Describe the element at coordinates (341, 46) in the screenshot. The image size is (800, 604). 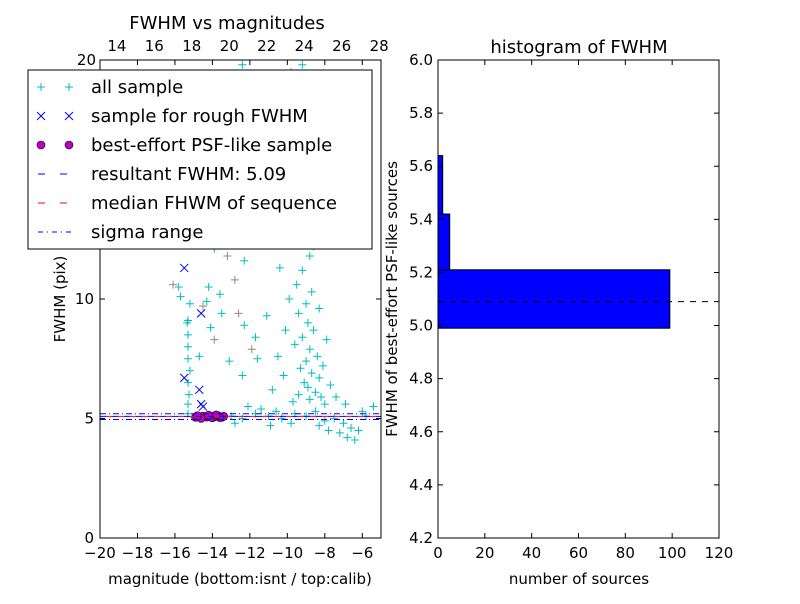
I see `top-xtick-label: 26` at that location.